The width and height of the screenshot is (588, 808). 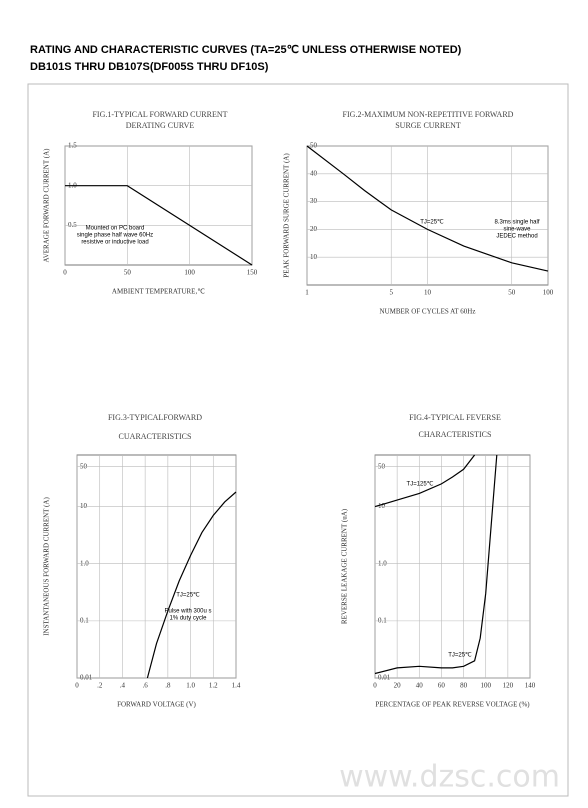 I want to click on chart-title: CUARACTERISTICS, so click(x=155, y=436).